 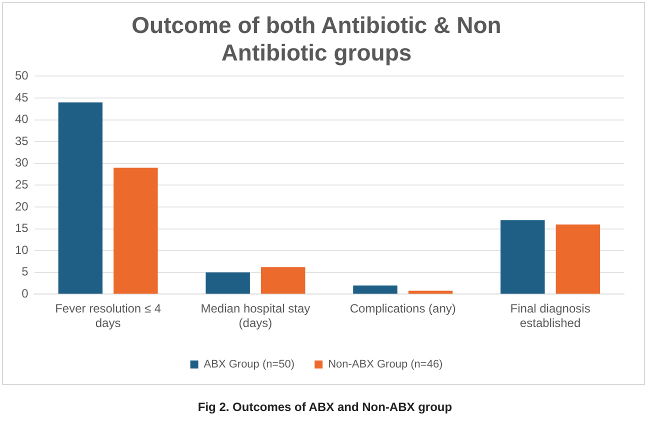 I want to click on legend-label: Non-ABX Group (n=46), so click(x=385, y=364).